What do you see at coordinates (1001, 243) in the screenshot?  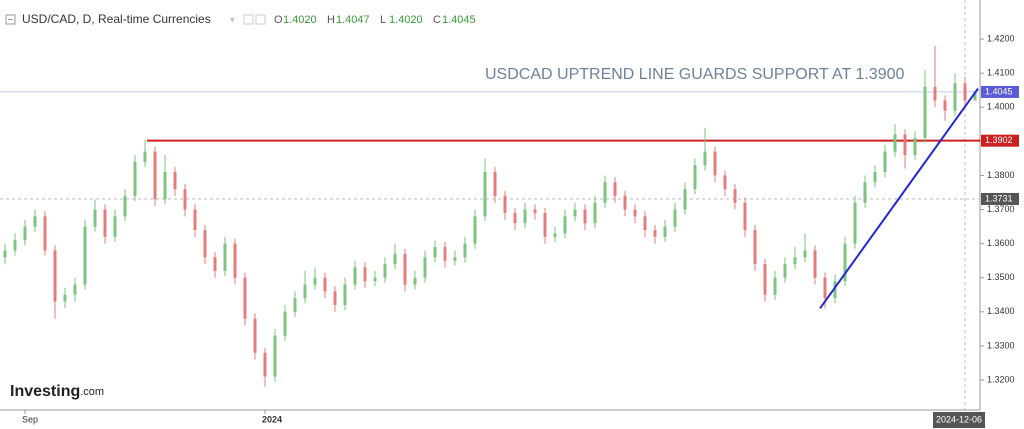 I see `y-tick-label: 1.3600` at bounding box center [1001, 243].